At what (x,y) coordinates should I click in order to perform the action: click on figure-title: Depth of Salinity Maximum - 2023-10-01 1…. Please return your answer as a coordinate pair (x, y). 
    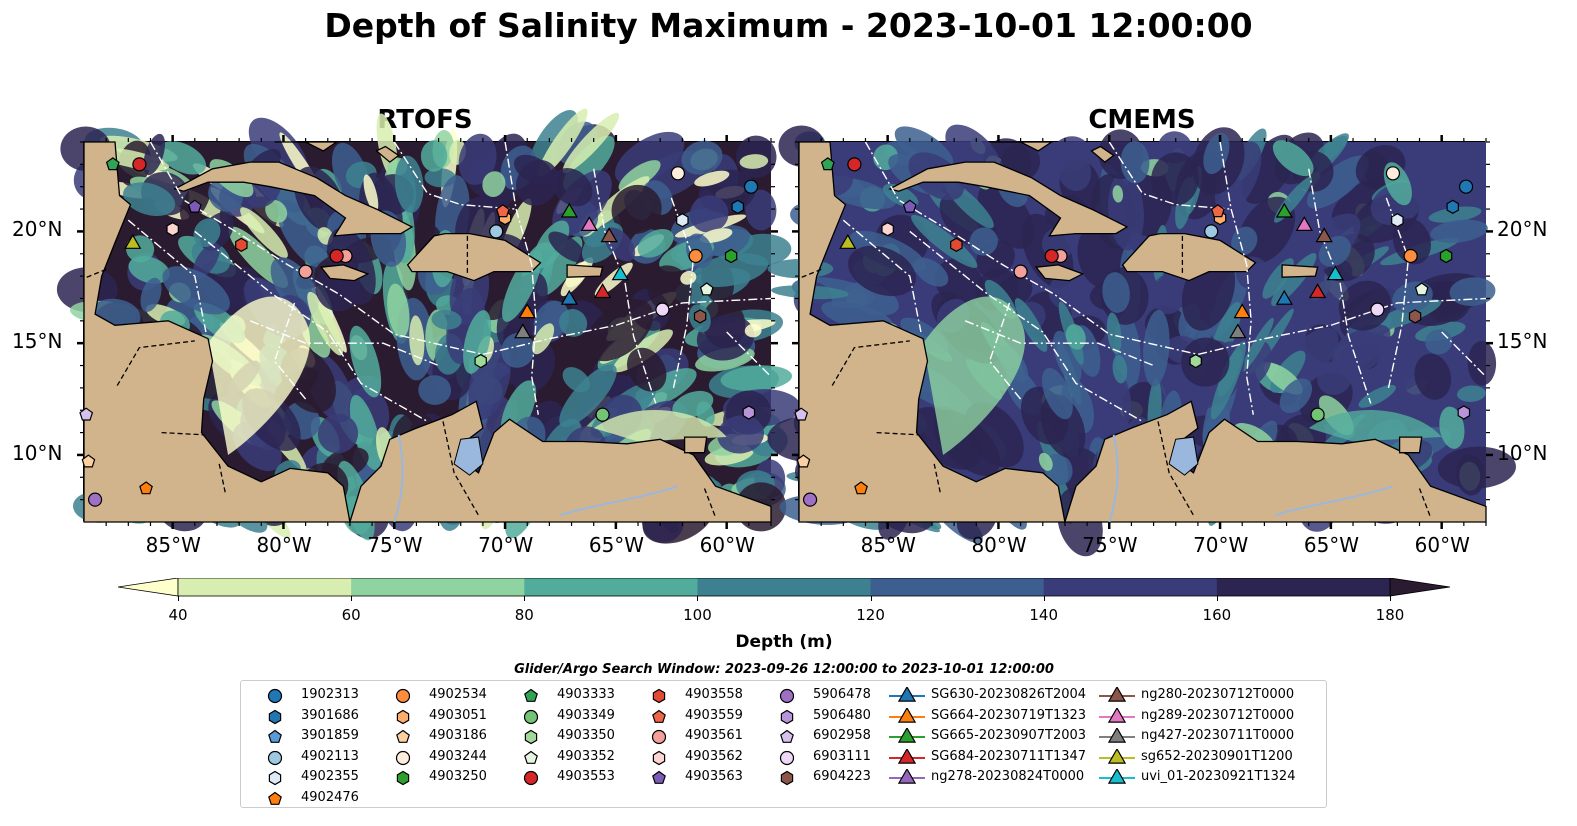
    Looking at the image, I should click on (788, 25).